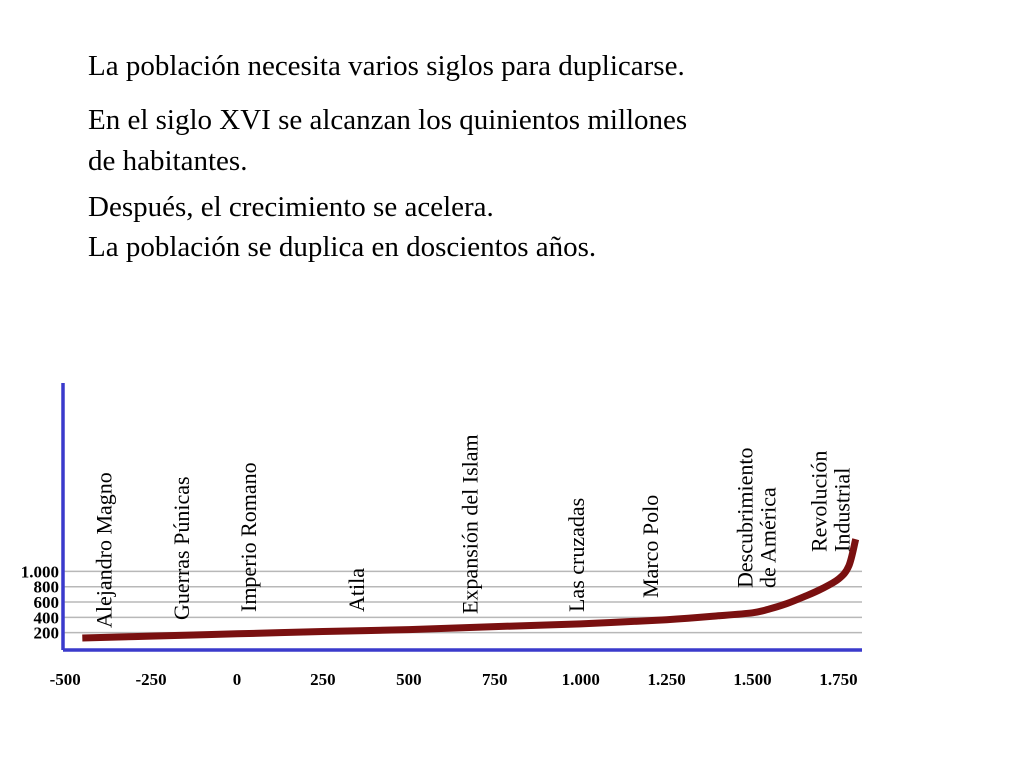 The image size is (1024, 768). Describe the element at coordinates (40, 571) in the screenshot. I see `y-tick-label: 1.000` at that location.